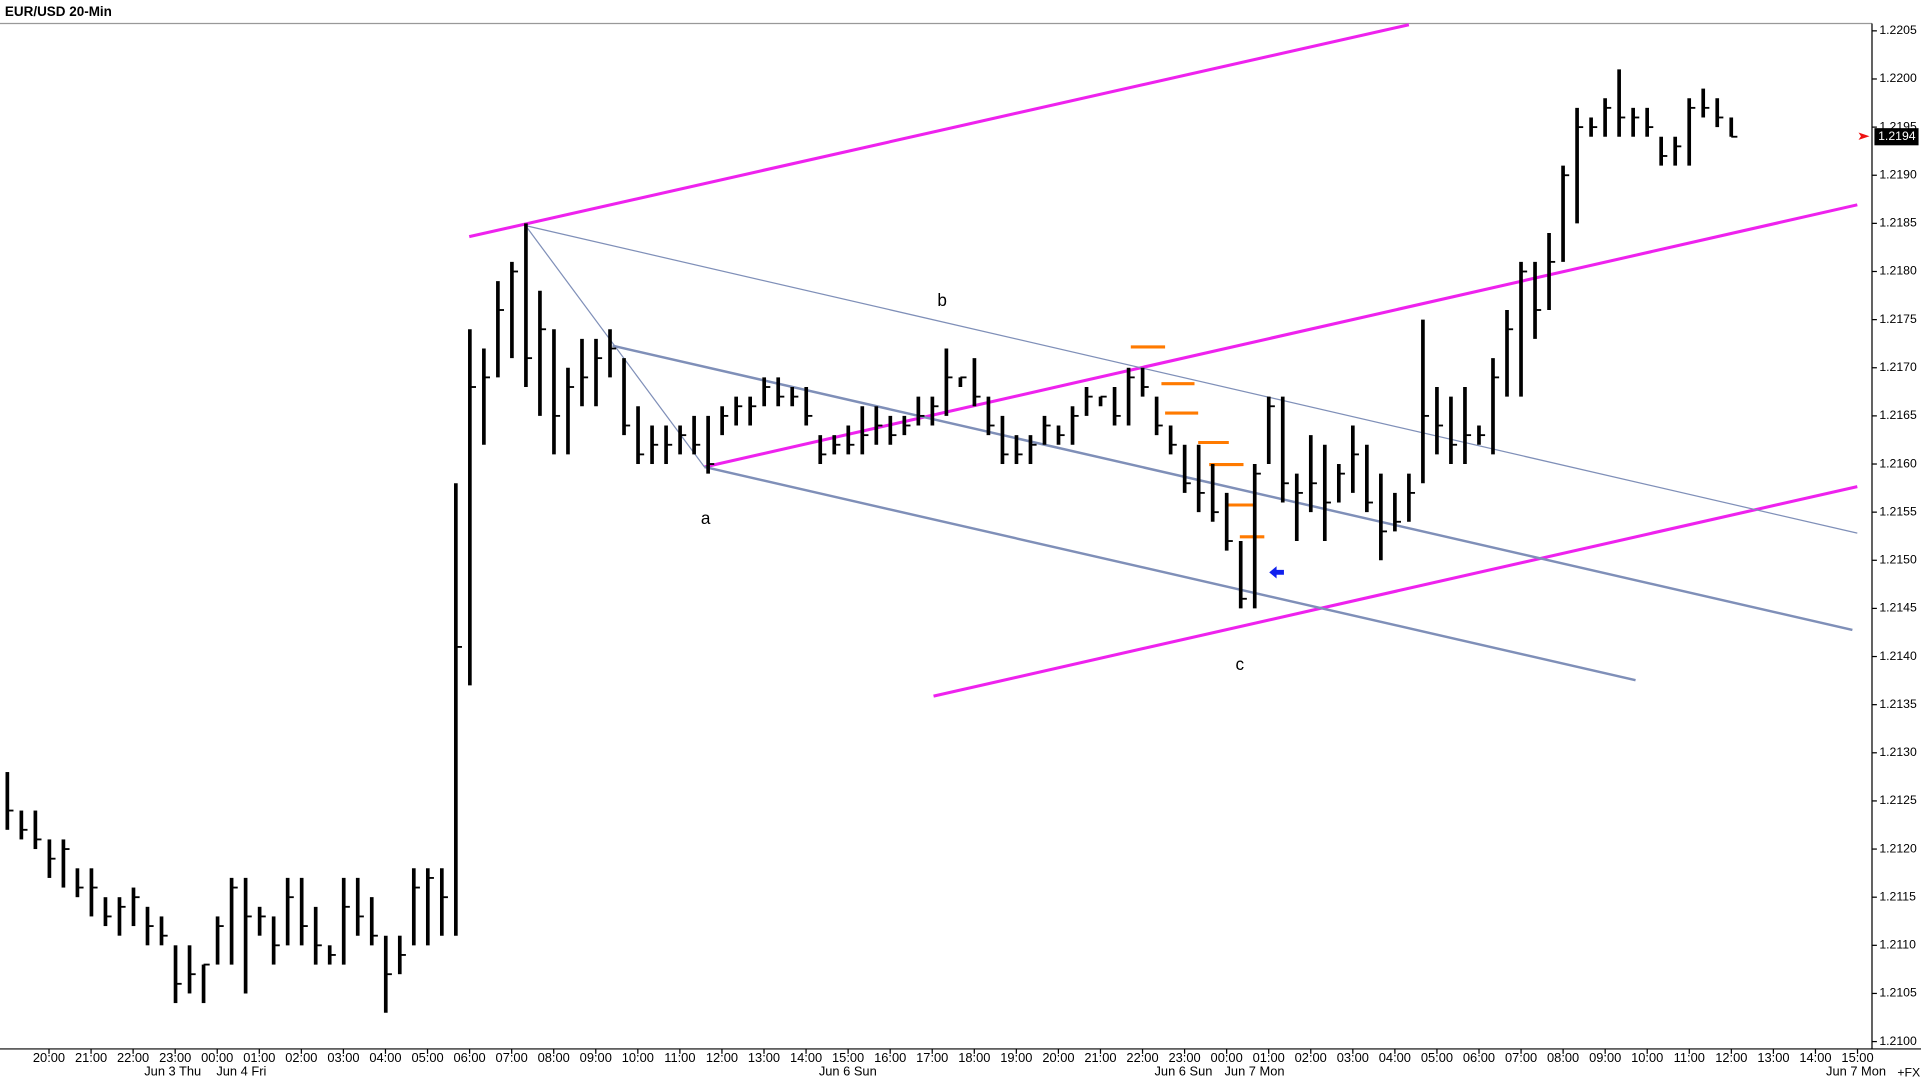 This screenshot has width=1921, height=1081. I want to click on y-tick-label: 1.2185, so click(1898, 223).